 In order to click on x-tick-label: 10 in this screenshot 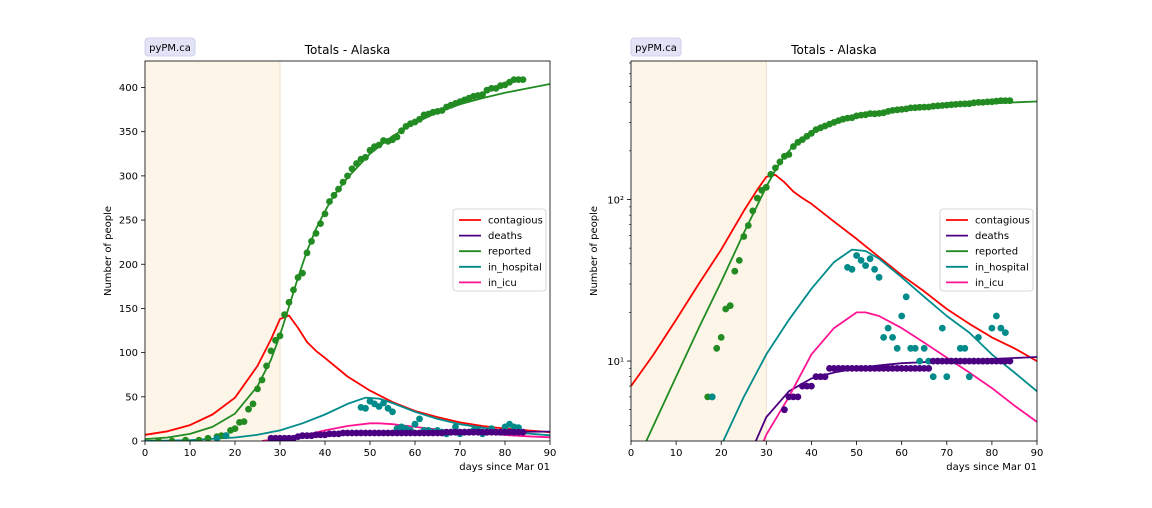, I will do `click(190, 453)`.